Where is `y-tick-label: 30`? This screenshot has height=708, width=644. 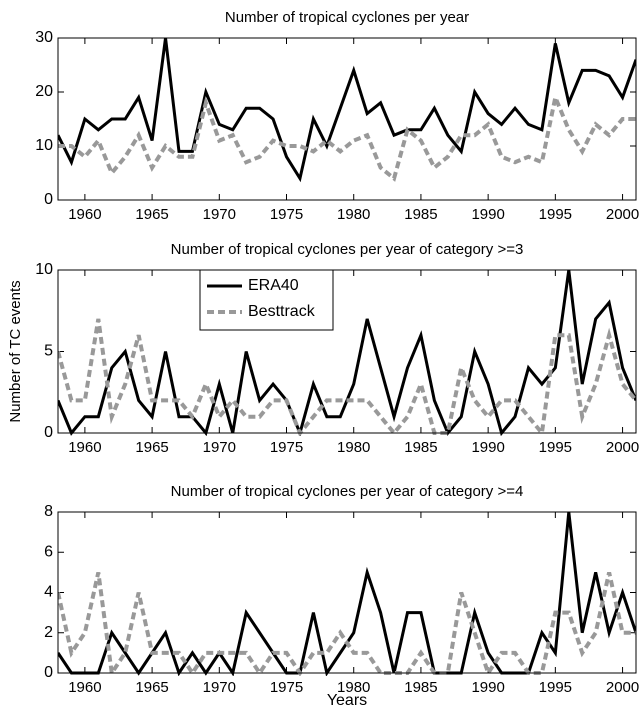
y-tick-label: 30 is located at coordinates (44, 37).